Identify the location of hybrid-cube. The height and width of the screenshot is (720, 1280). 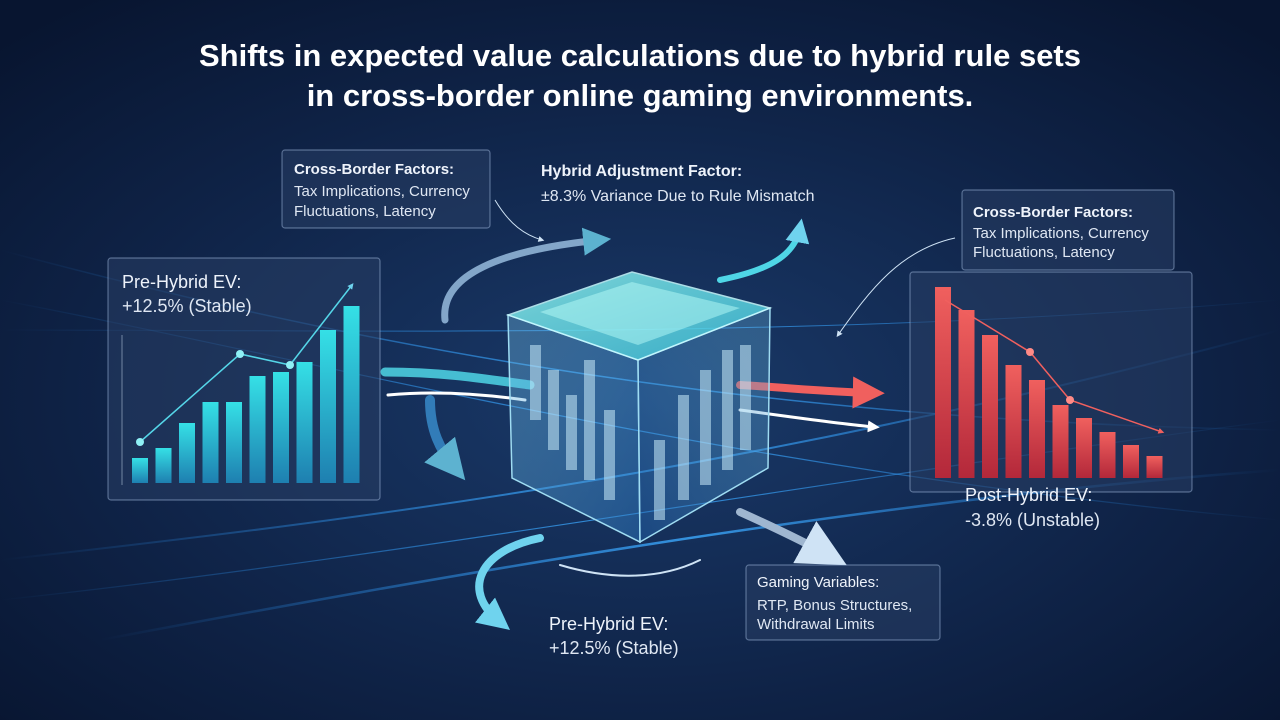
(639, 407).